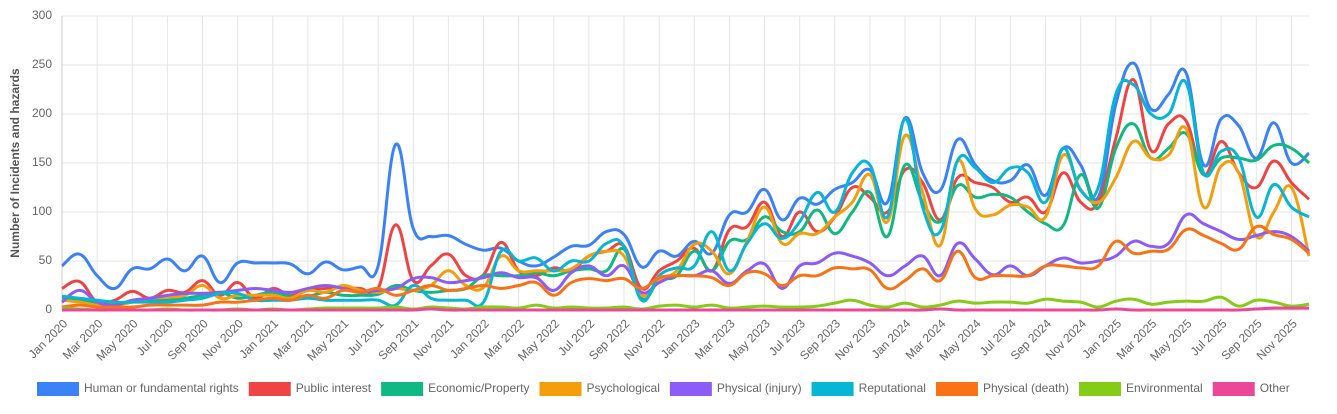 The image size is (1337, 414). I want to click on legend-label: Human or fundamental rights, so click(161, 388).